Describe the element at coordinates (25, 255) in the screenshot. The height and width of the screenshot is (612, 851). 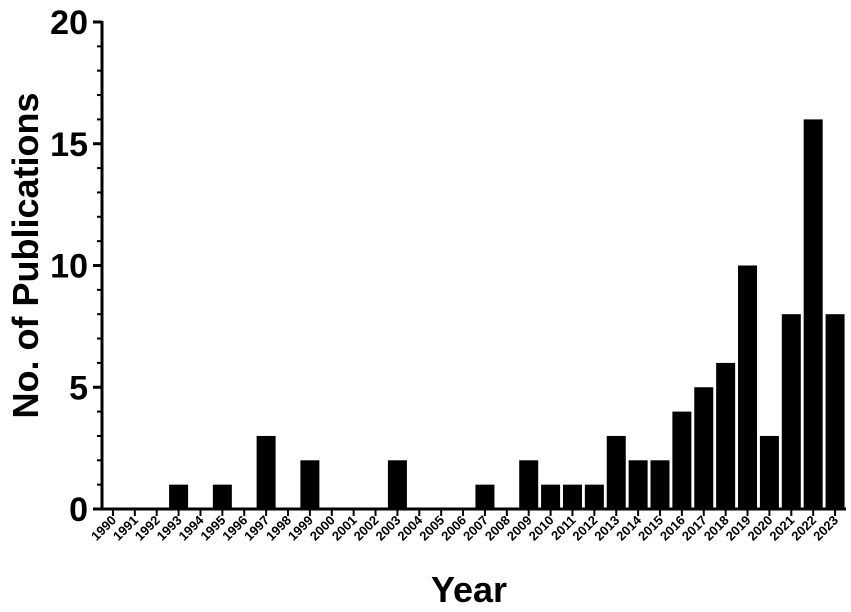
I see `y-axis-title: No. of Publications` at that location.